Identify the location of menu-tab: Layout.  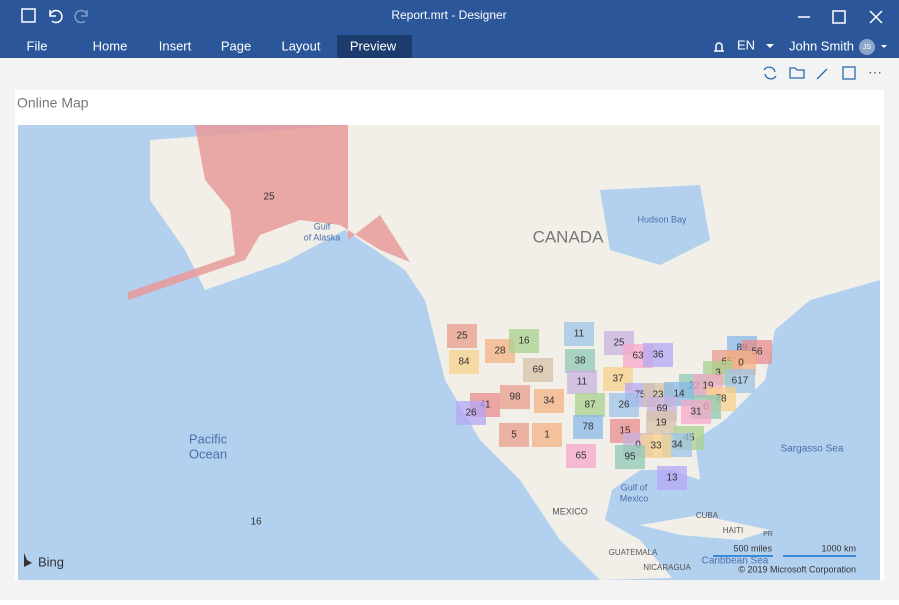
(300, 45).